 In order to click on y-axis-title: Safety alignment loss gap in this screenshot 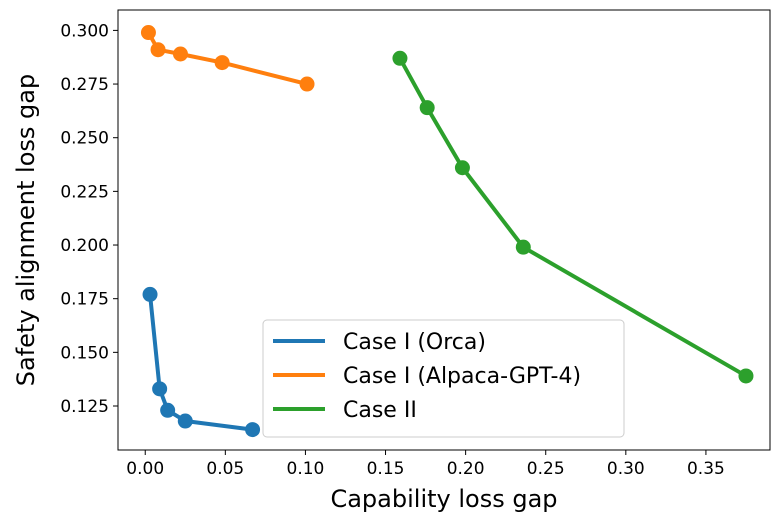, I will do `click(26, 230)`.